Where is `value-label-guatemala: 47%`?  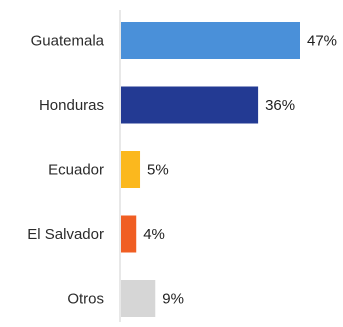 value-label-guatemala: 47% is located at coordinates (322, 41).